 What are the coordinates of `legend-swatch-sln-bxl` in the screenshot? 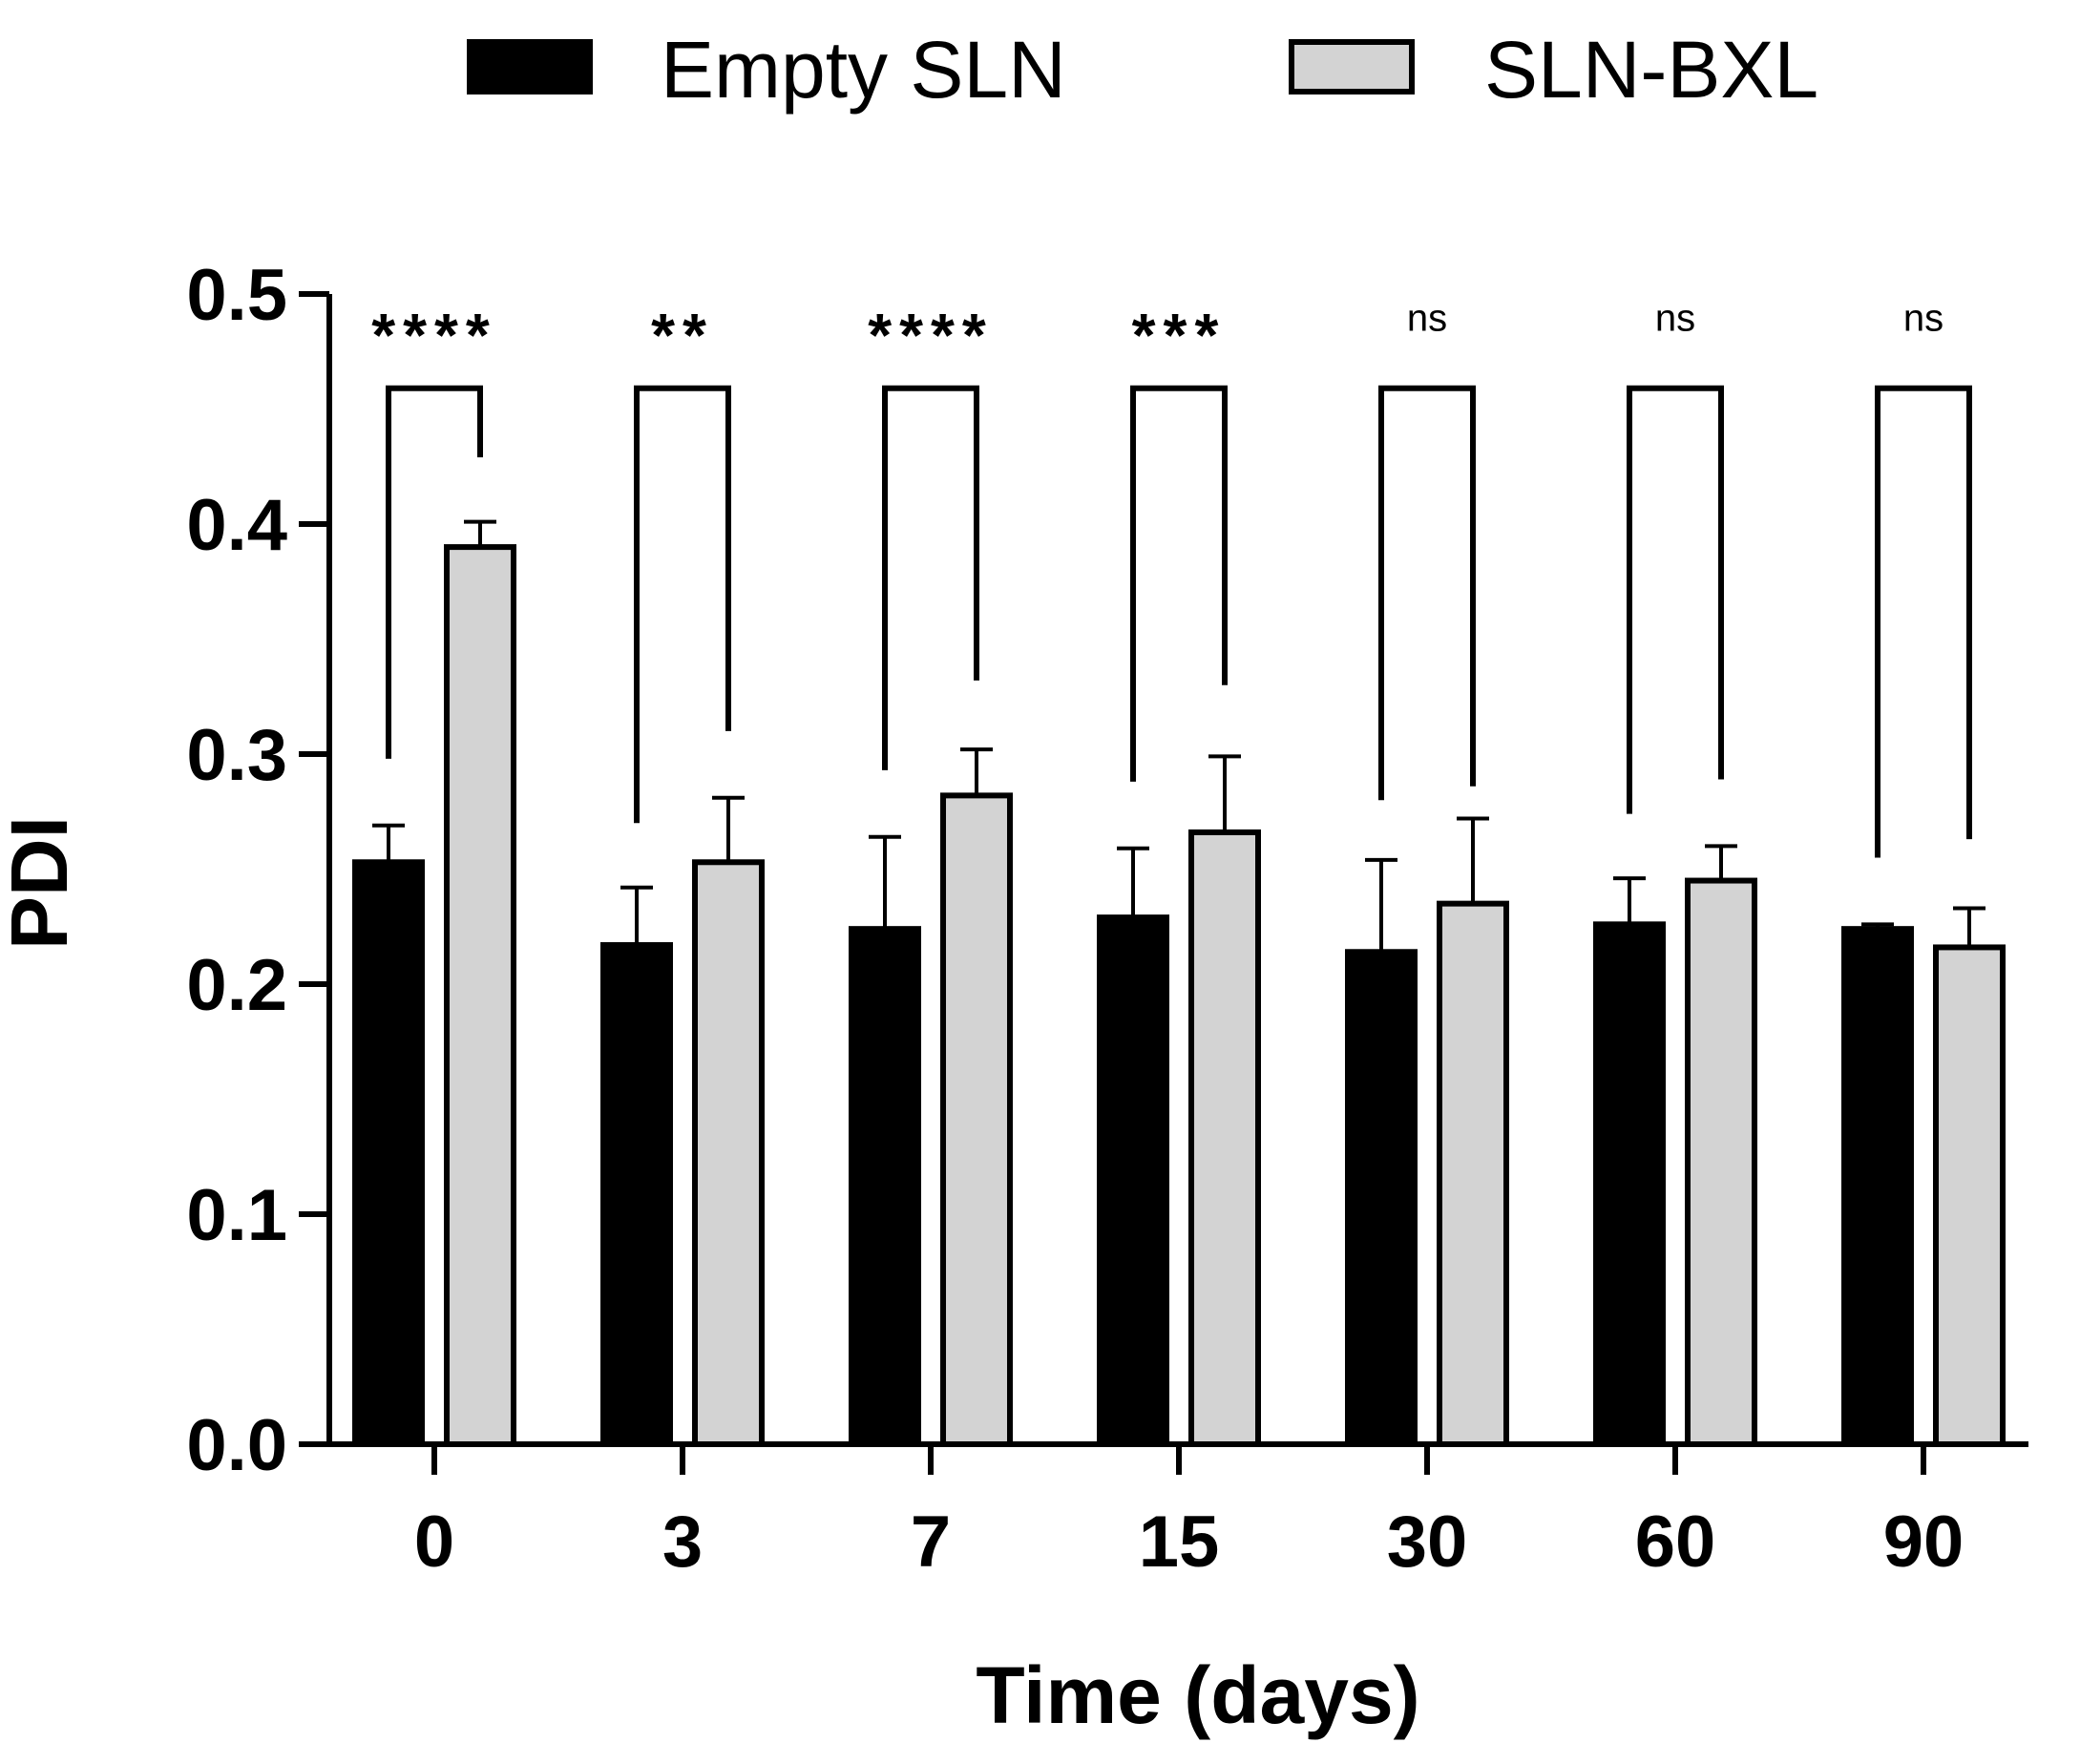 It's located at (1352, 67).